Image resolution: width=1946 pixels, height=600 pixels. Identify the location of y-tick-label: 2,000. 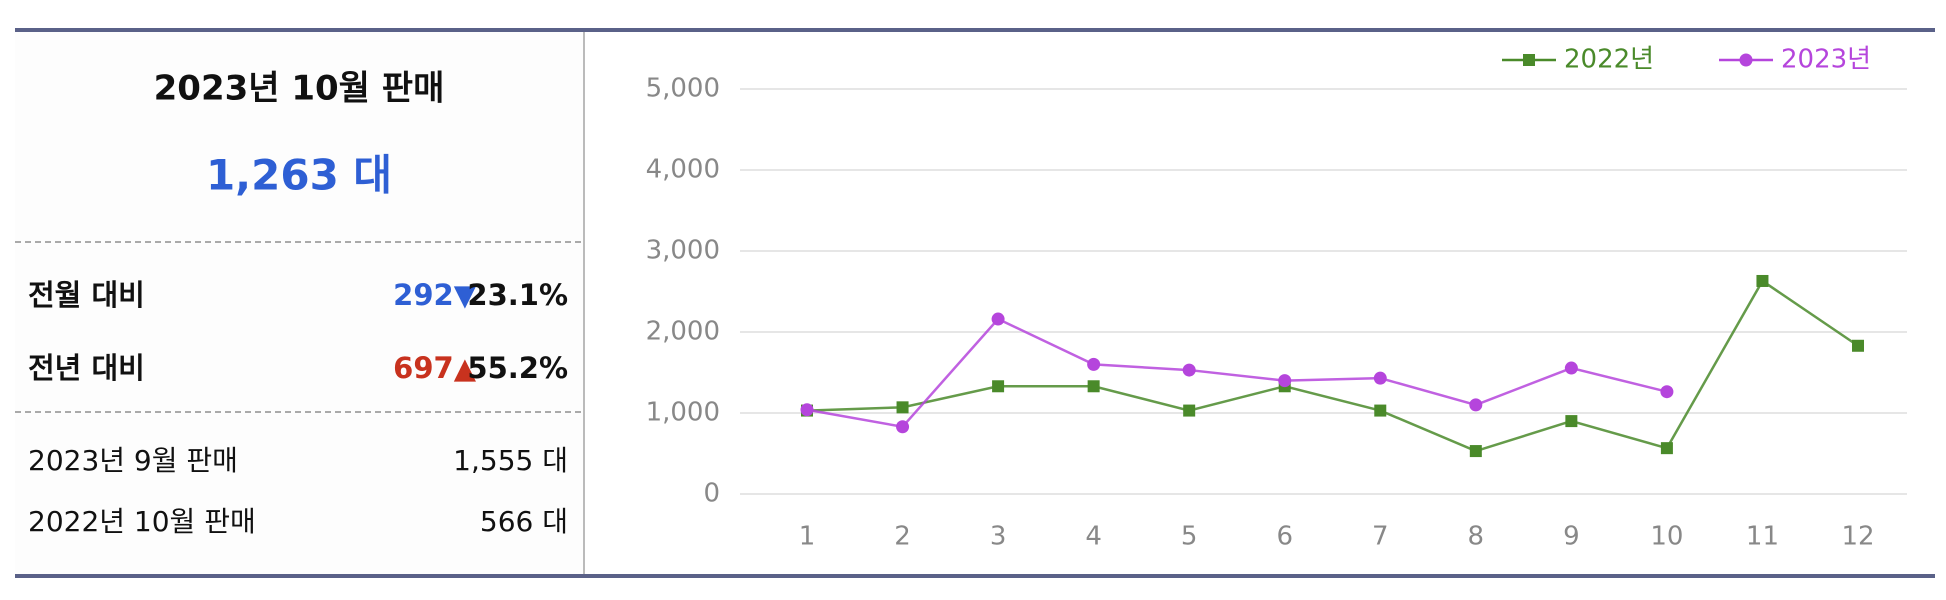
(683, 332).